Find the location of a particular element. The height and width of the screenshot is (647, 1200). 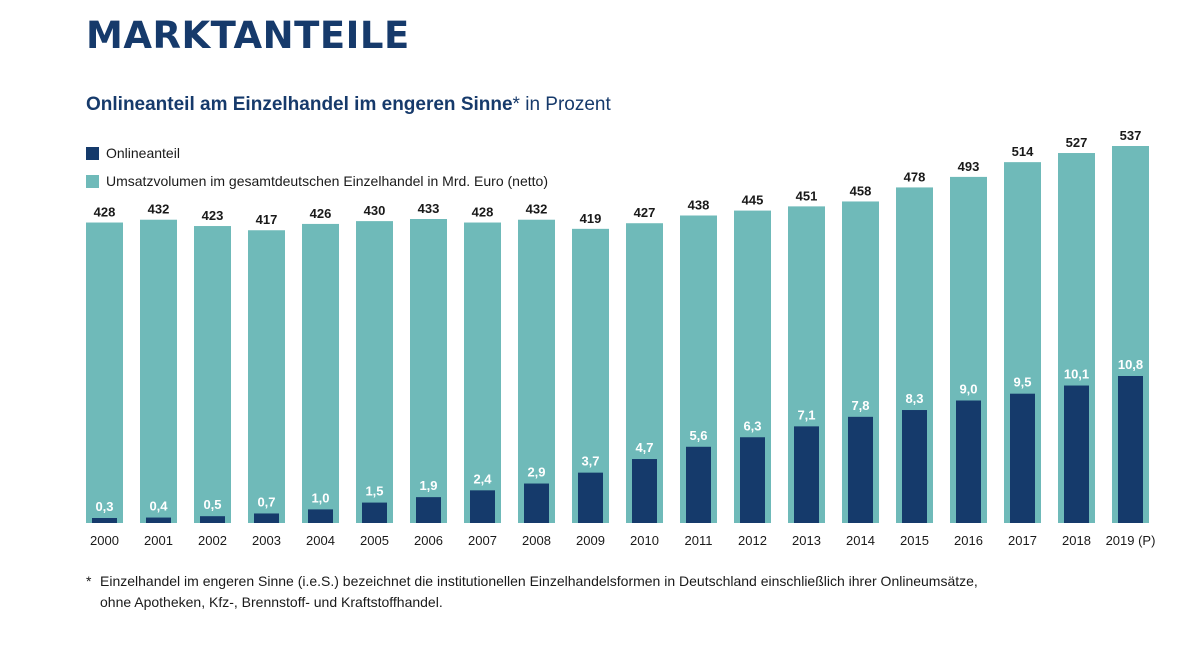

volume-value-label: 433 is located at coordinates (429, 208).